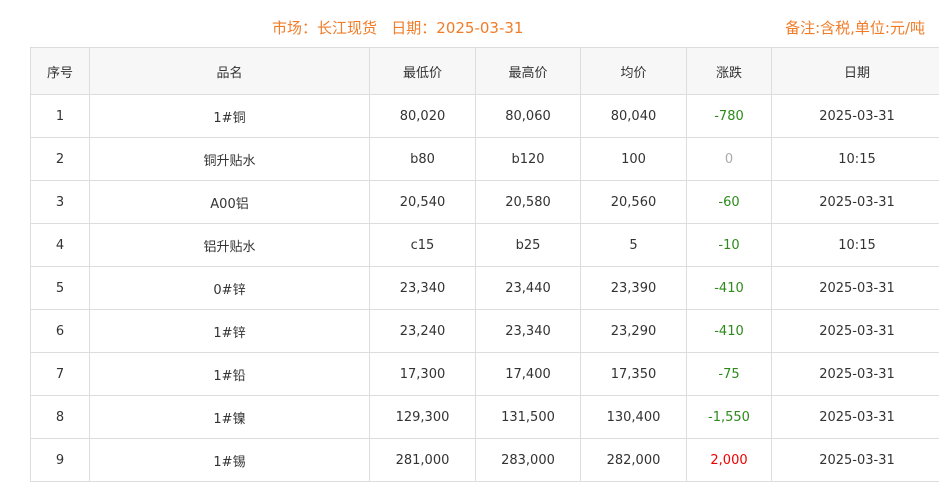 The height and width of the screenshot is (484, 939). What do you see at coordinates (633, 116) in the screenshot?
I see `table-cell: 80,040` at bounding box center [633, 116].